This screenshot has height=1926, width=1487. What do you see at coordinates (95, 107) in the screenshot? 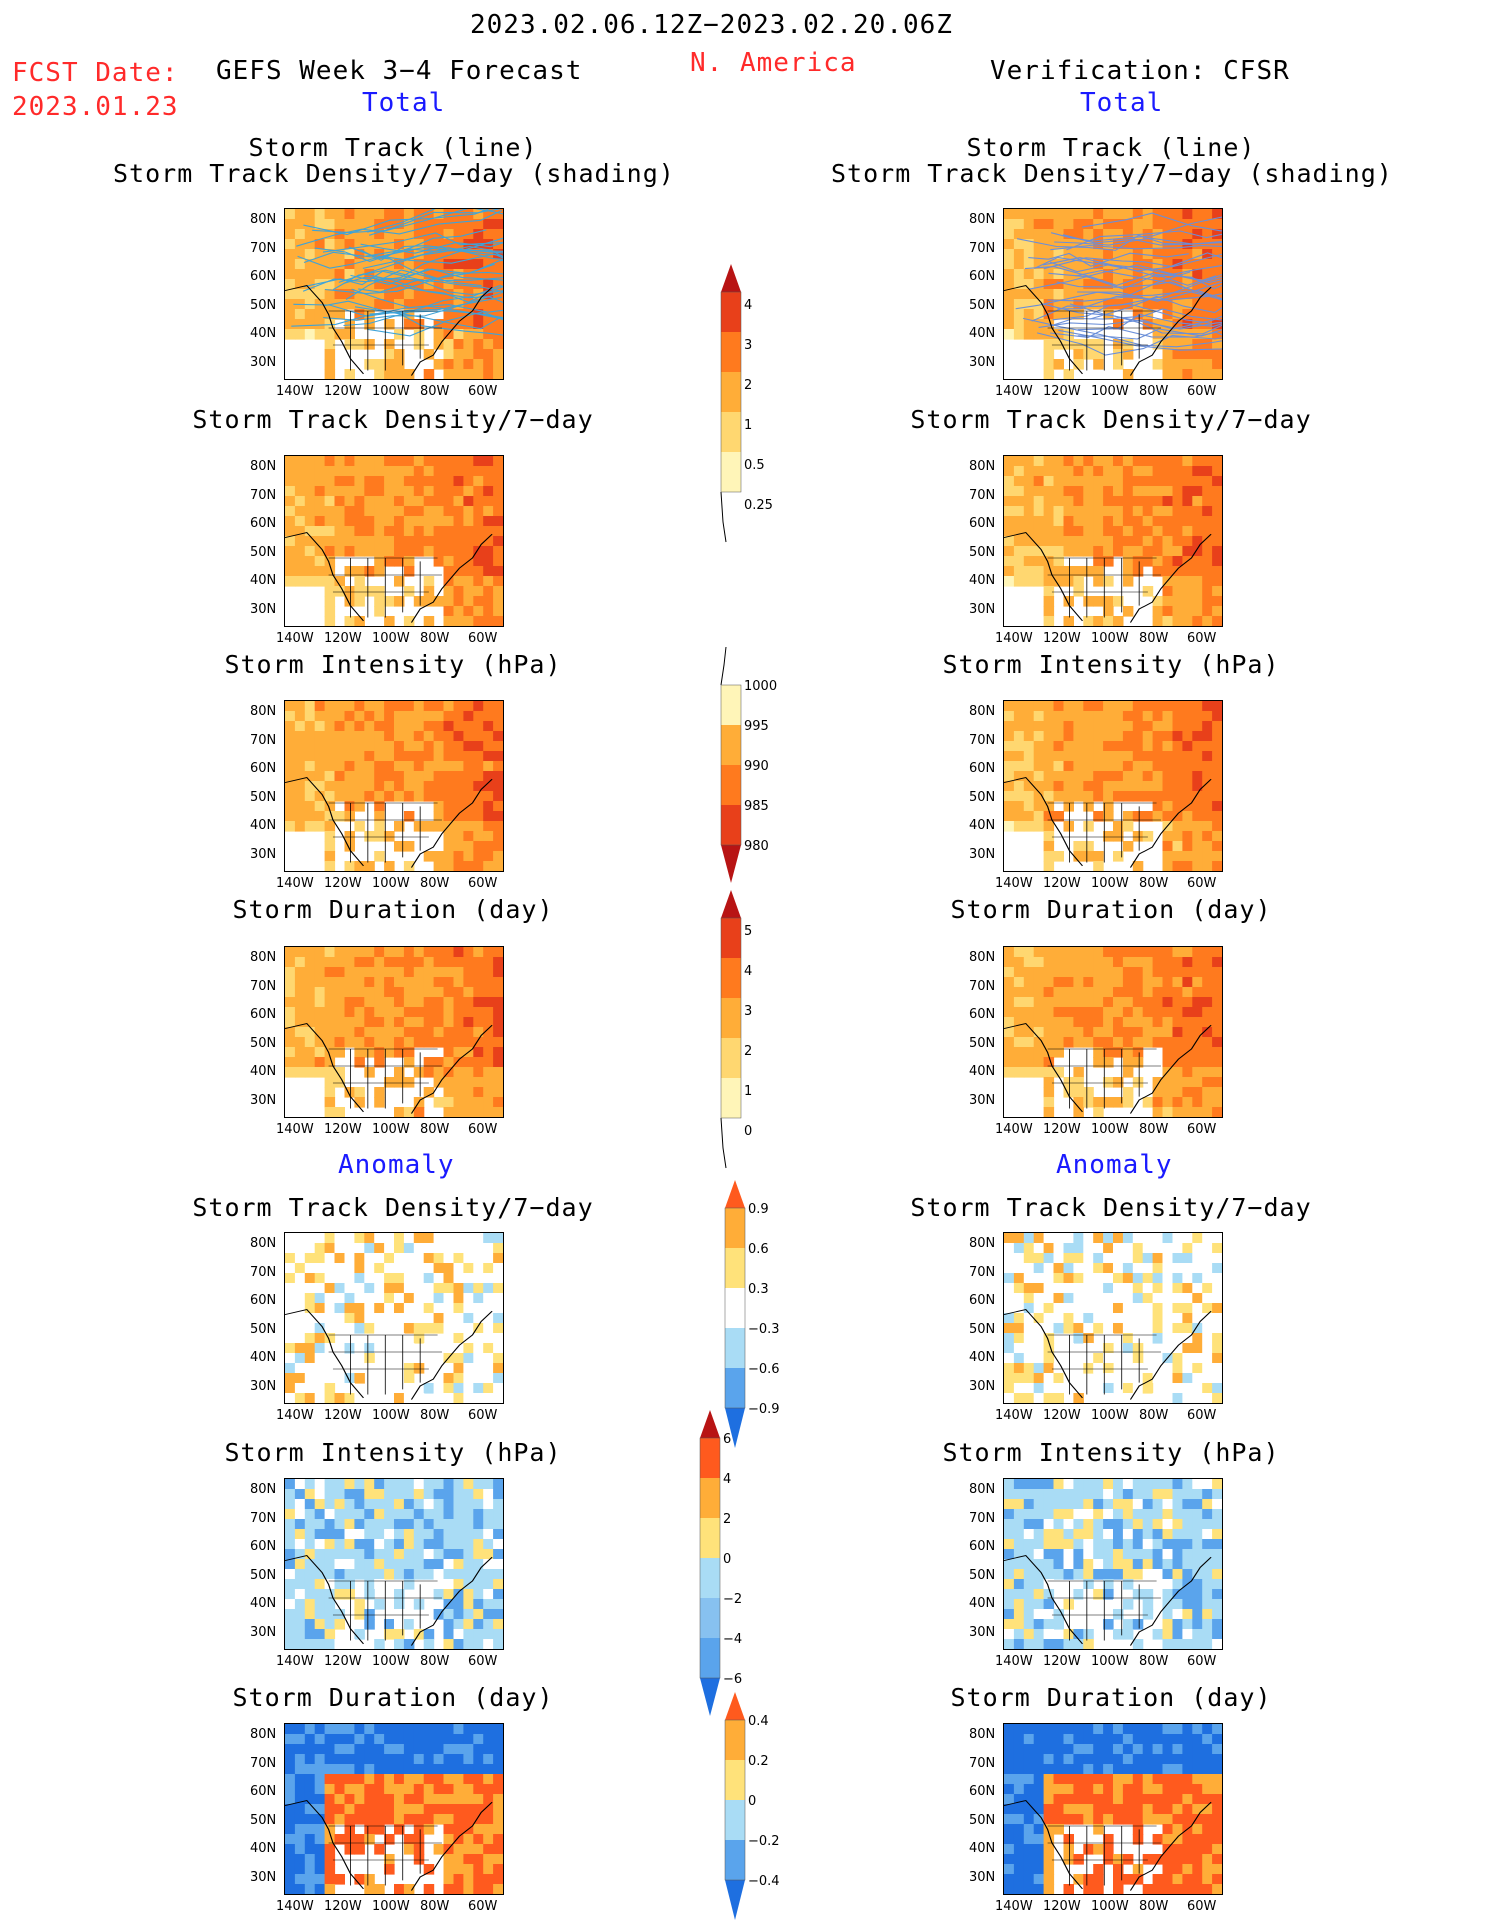
I see `fcst-date-value: 2023.01.23` at bounding box center [95, 107].